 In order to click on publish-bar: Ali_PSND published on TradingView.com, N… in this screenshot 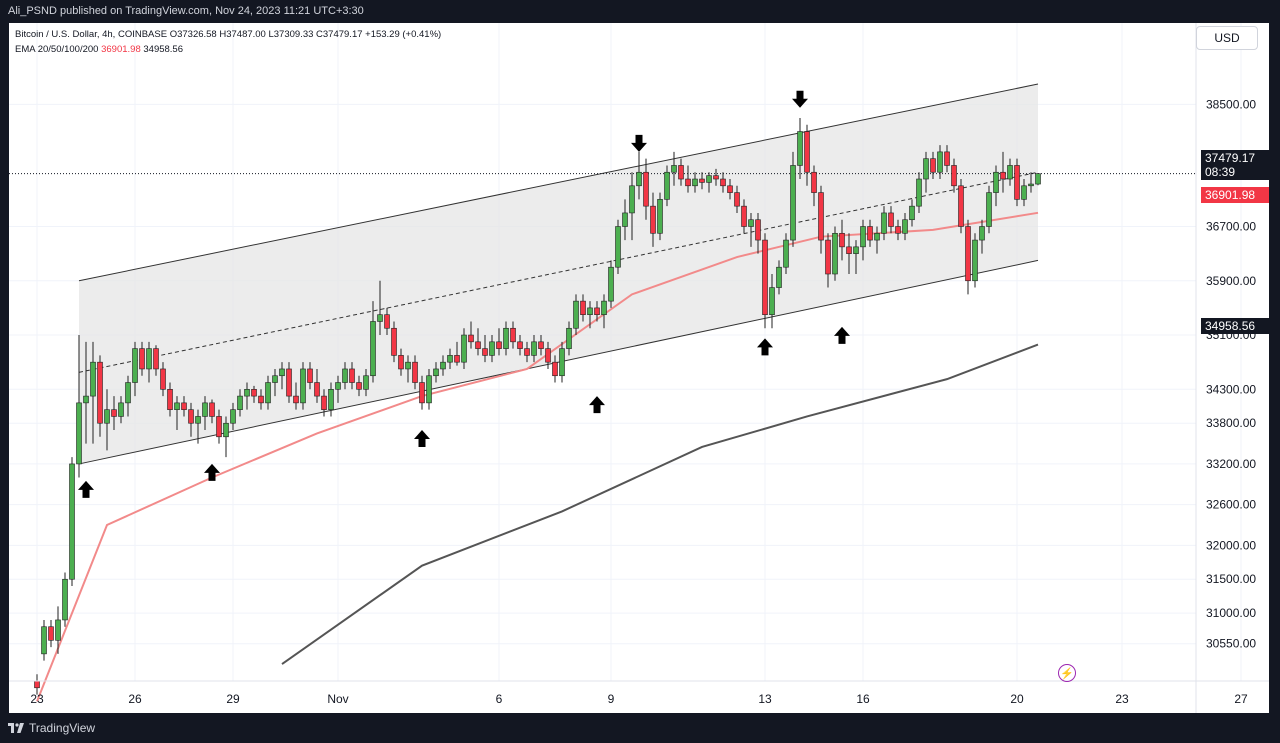, I will do `click(640, 11)`.